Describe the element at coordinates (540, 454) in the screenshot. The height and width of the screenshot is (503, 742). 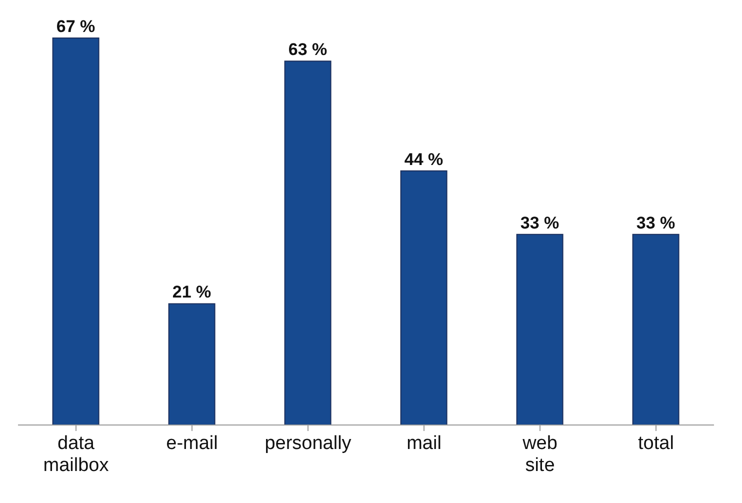
I see `x-tick-label: web site` at that location.